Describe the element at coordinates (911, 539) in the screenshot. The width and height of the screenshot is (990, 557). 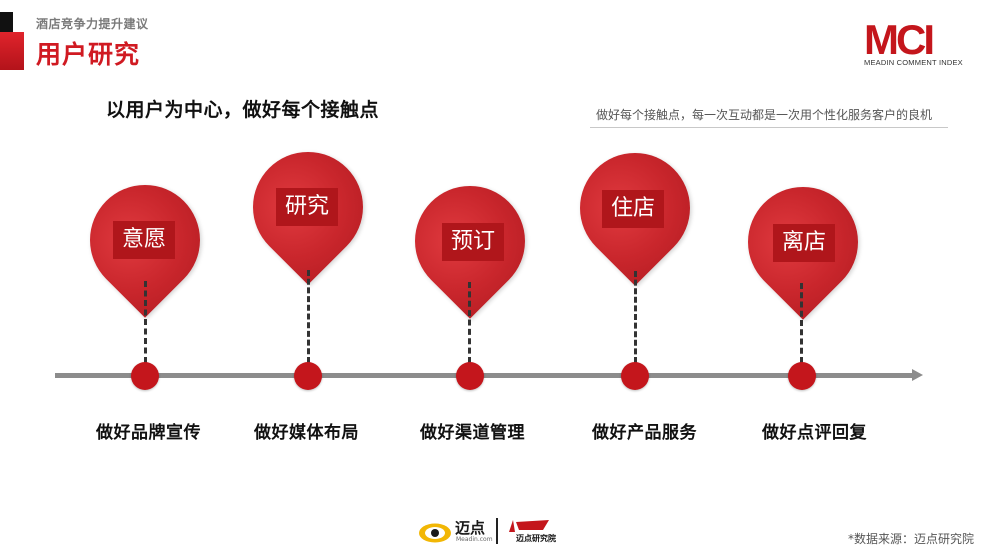
I see `data-source-note: *数据来源：迈点研究院` at that location.